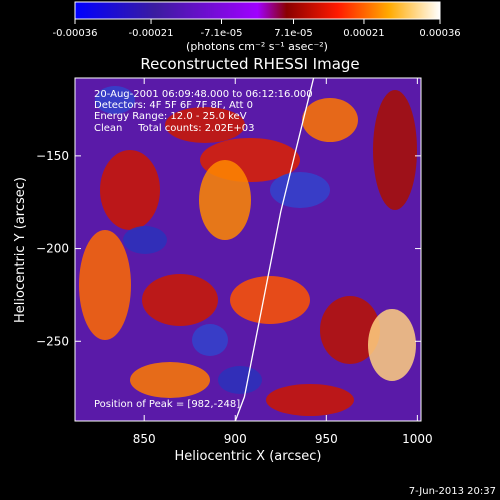  I want to click on annotation-time-range: 20-Aug-2001 06:09:48.000 to 06:12:16.000, so click(203, 94).